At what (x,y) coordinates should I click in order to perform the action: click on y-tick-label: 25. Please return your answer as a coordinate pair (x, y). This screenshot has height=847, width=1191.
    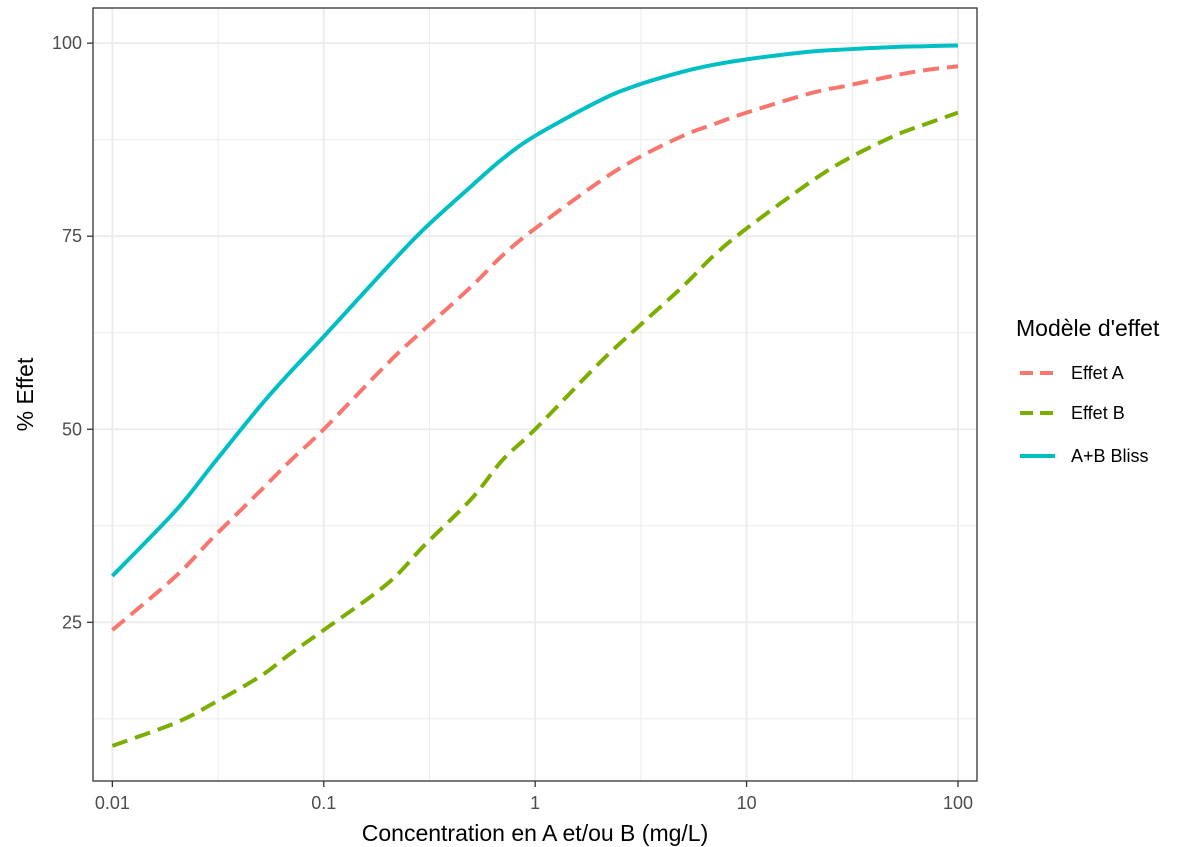
    Looking at the image, I should click on (72, 622).